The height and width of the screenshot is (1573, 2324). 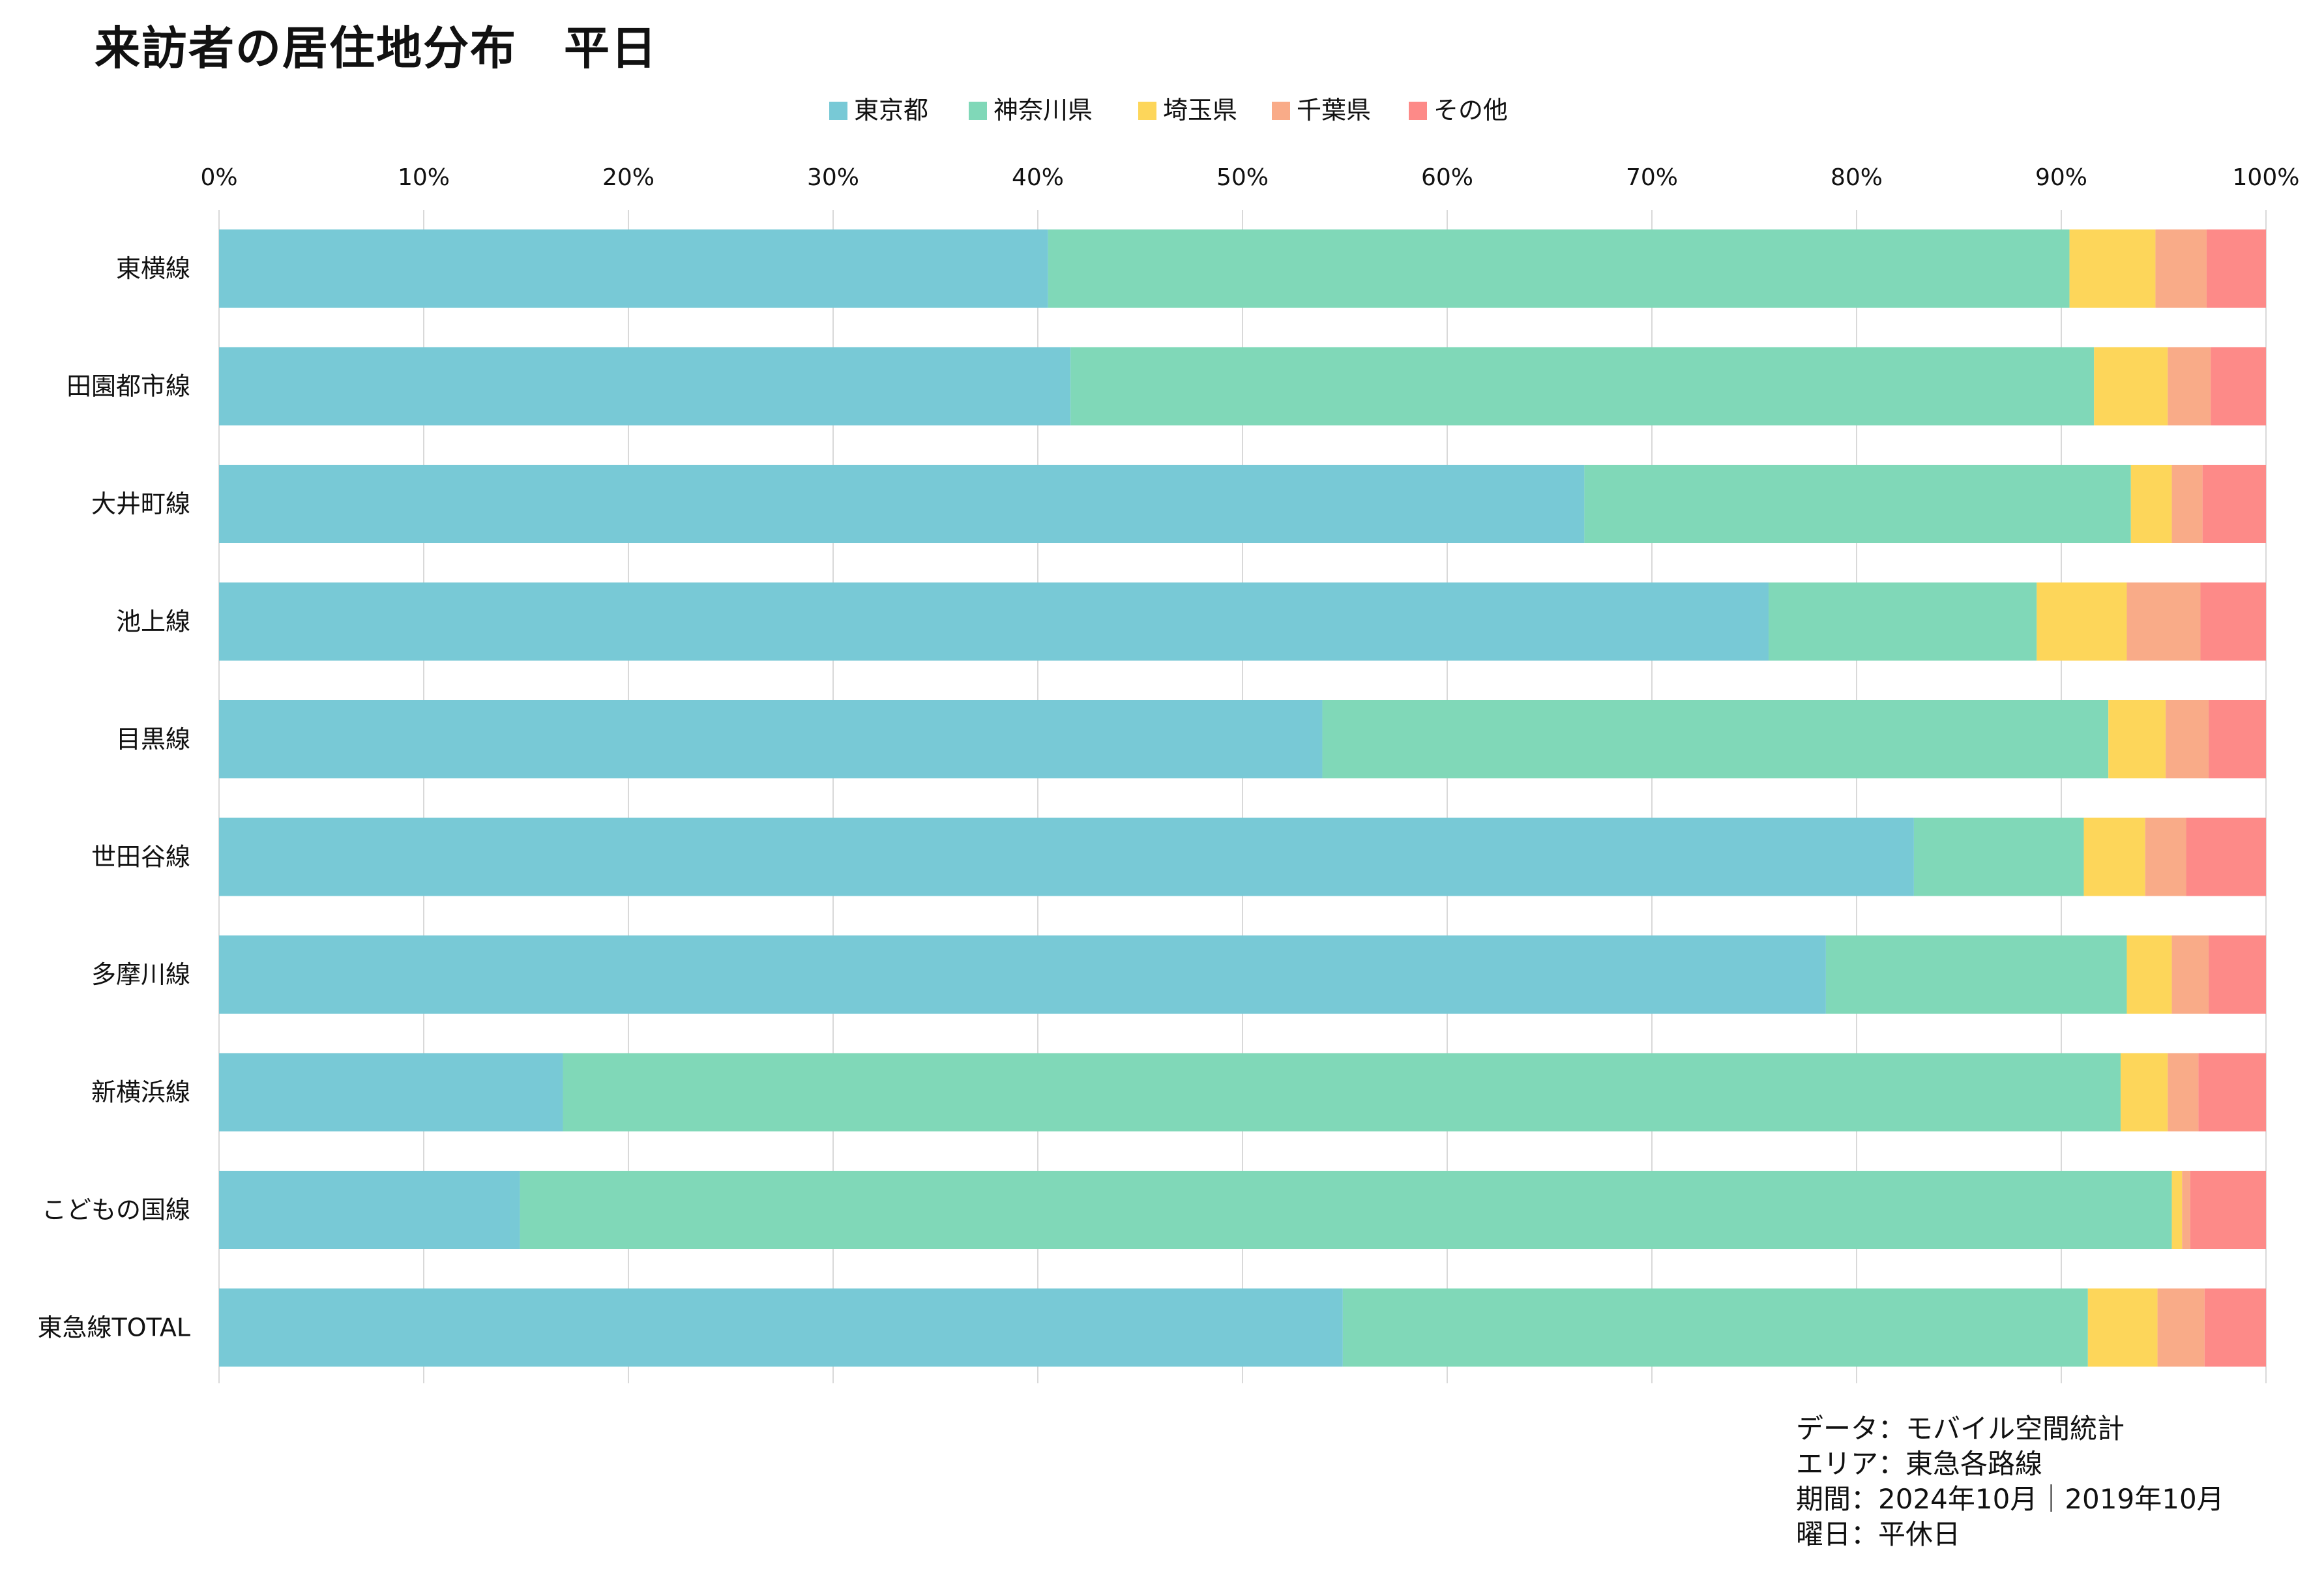 What do you see at coordinates (1960, 1429) in the screenshot?
I see `note-data-source: データ：モバイル空間統計` at bounding box center [1960, 1429].